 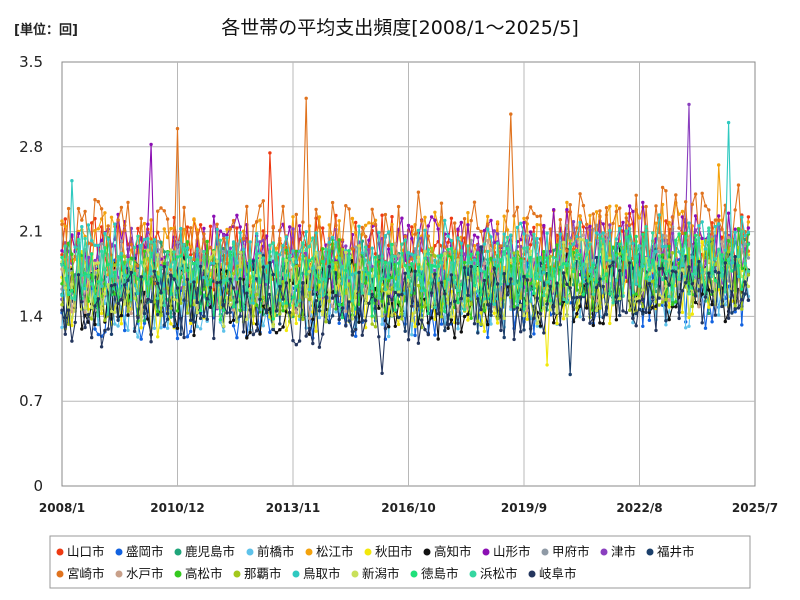 I want to click on legend-marker, so click(x=427, y=552).